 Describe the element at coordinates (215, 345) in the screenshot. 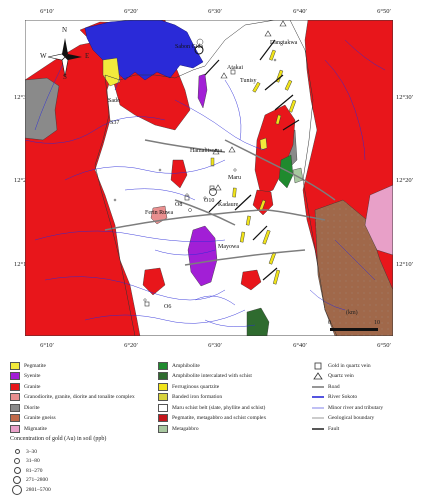

I see `lon-tick-bottom-3: 6°30′` at that location.